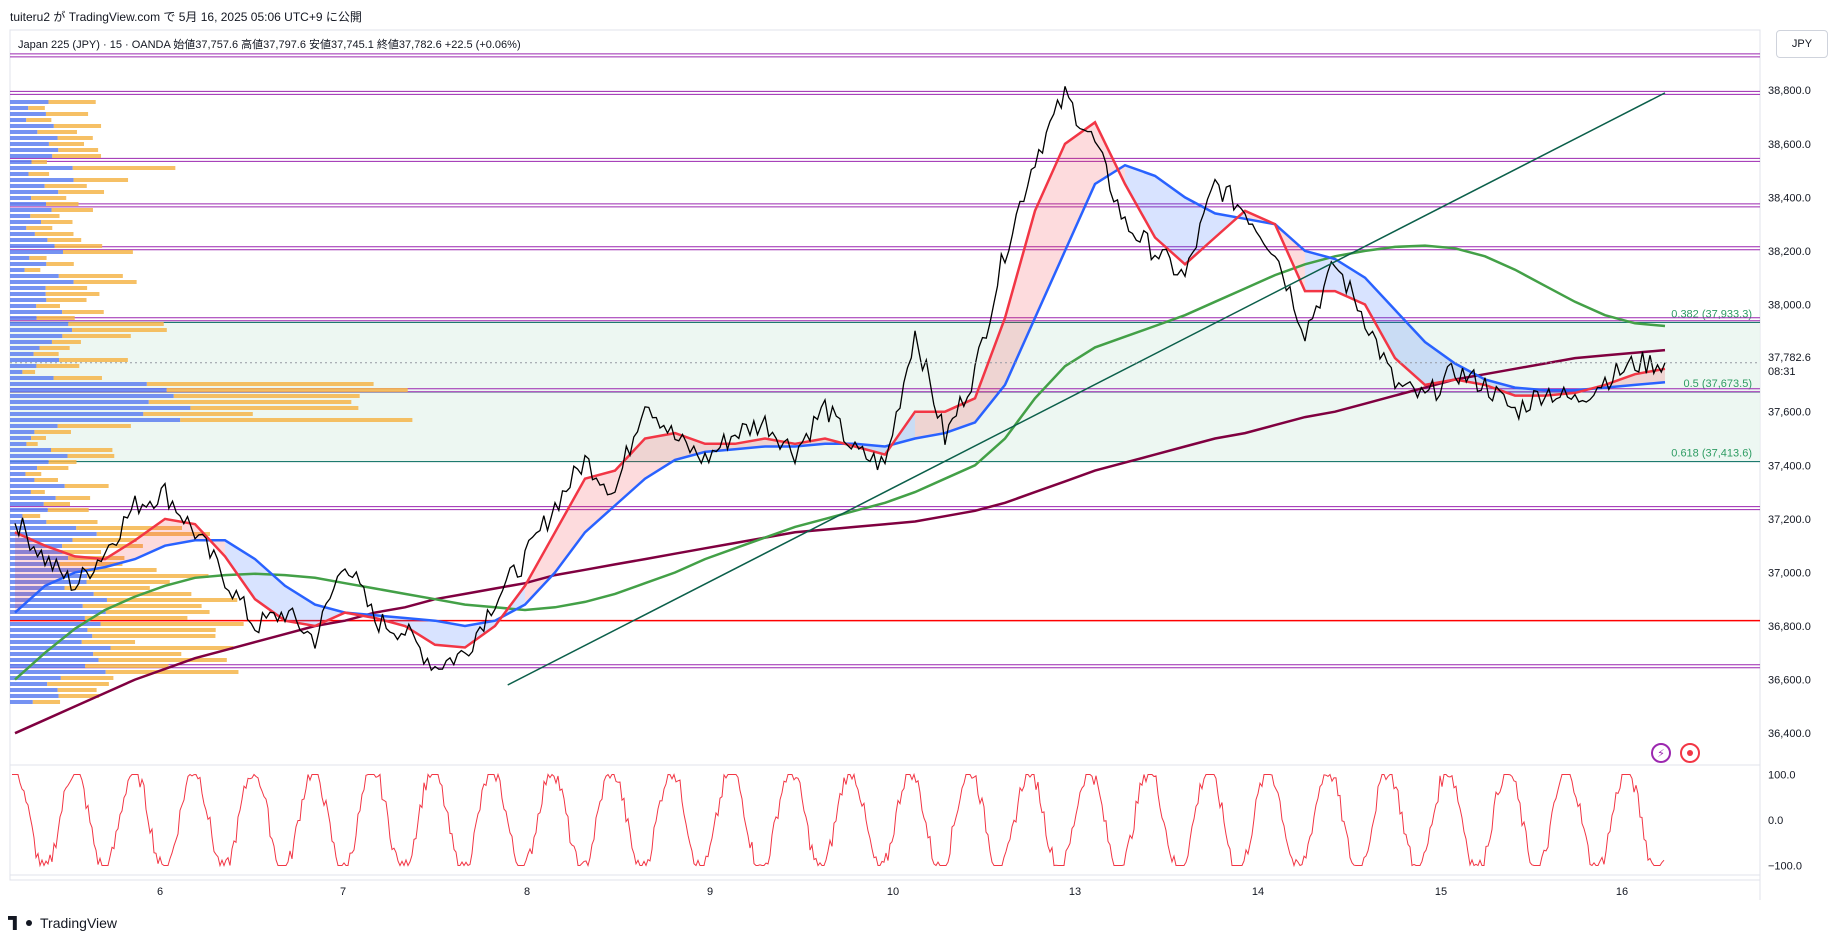 This screenshot has height=940, width=1835. What do you see at coordinates (1789, 306) in the screenshot?
I see `y-tick-label: 38,000.0` at bounding box center [1789, 306].